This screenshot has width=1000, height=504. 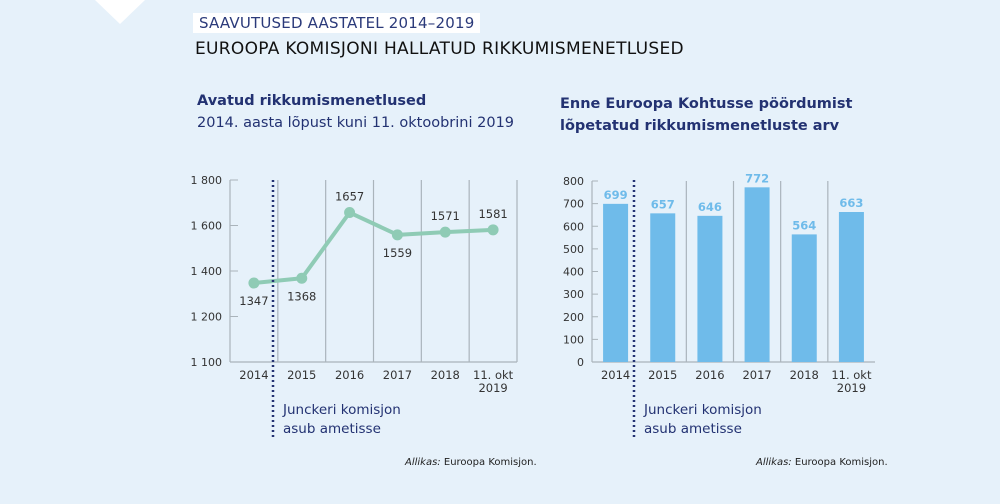 What do you see at coordinates (492, 214) in the screenshot?
I see `data-label: 1581` at bounding box center [492, 214].